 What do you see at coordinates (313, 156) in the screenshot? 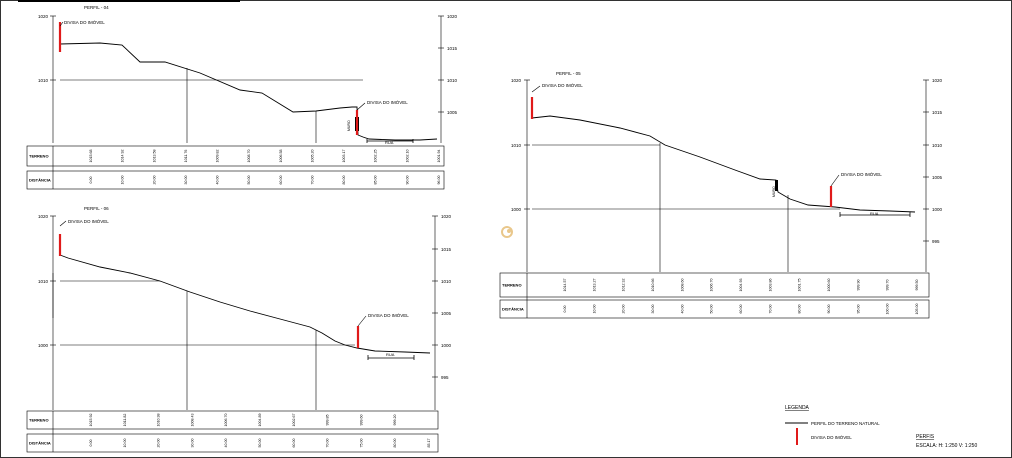
I see `terreno-value: 1005.20` at bounding box center [313, 156].